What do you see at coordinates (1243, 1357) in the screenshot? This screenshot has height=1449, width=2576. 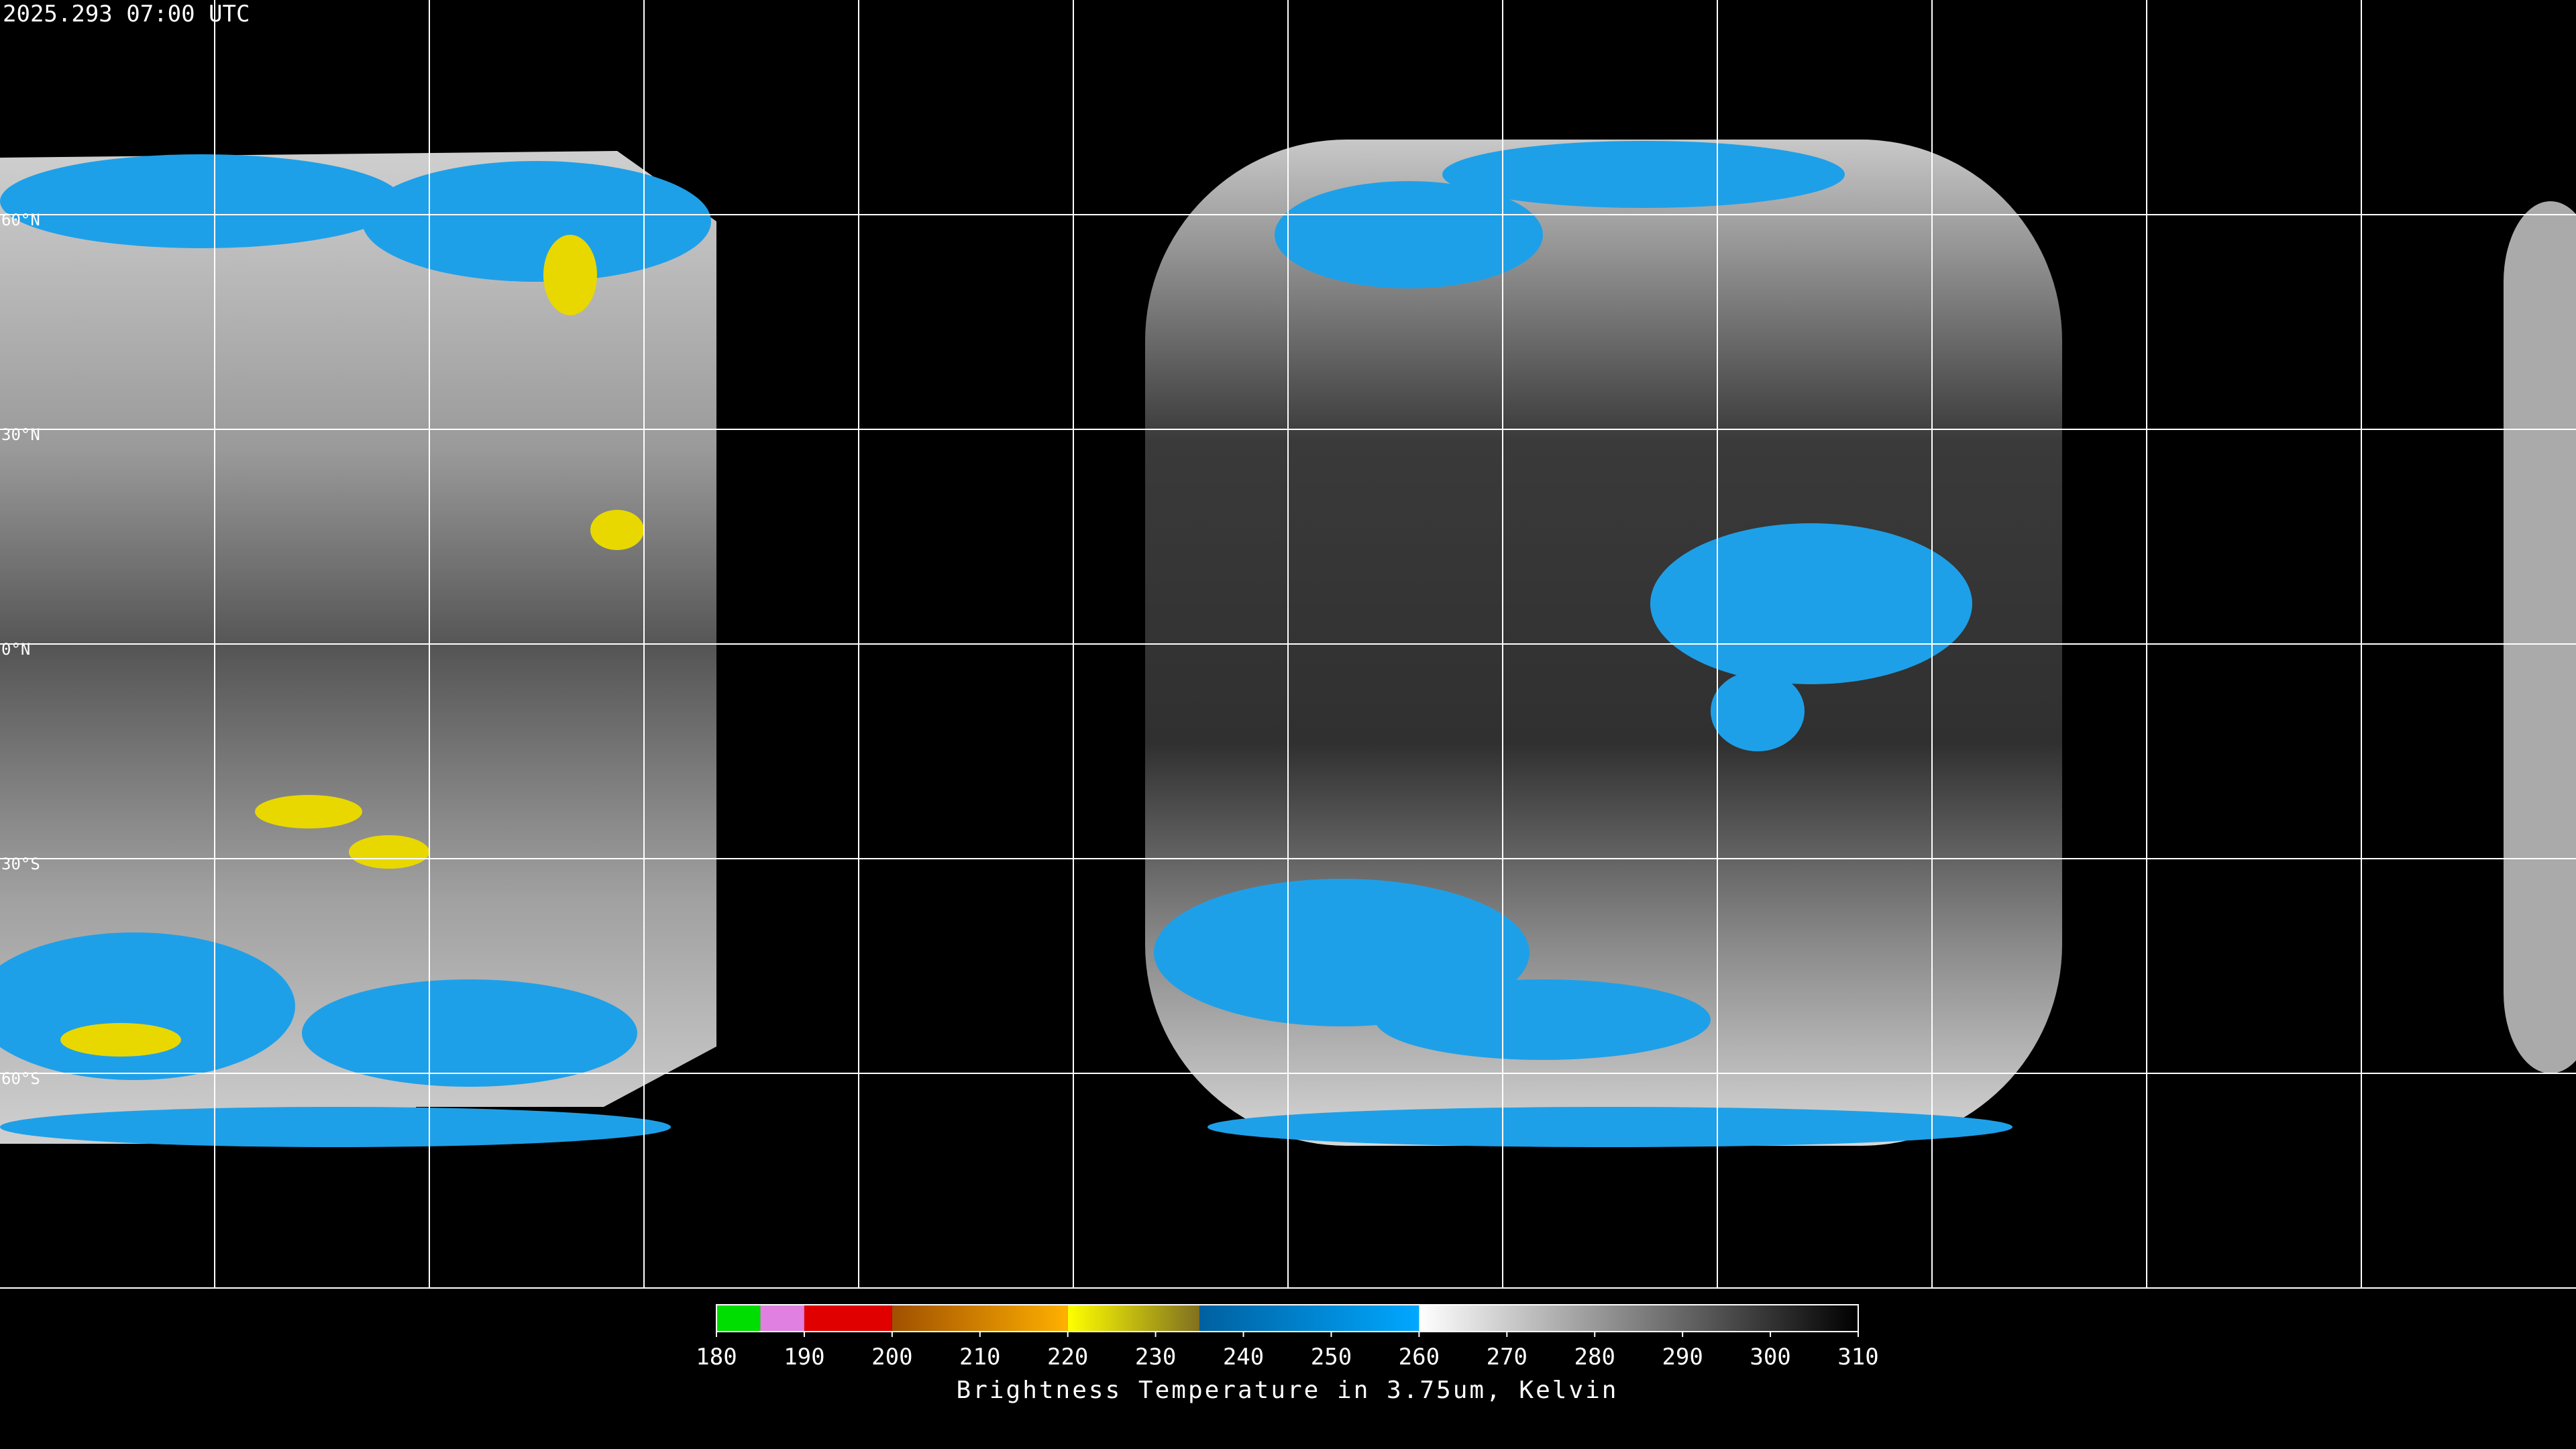 I see `colorbar-tick-label: 240` at bounding box center [1243, 1357].